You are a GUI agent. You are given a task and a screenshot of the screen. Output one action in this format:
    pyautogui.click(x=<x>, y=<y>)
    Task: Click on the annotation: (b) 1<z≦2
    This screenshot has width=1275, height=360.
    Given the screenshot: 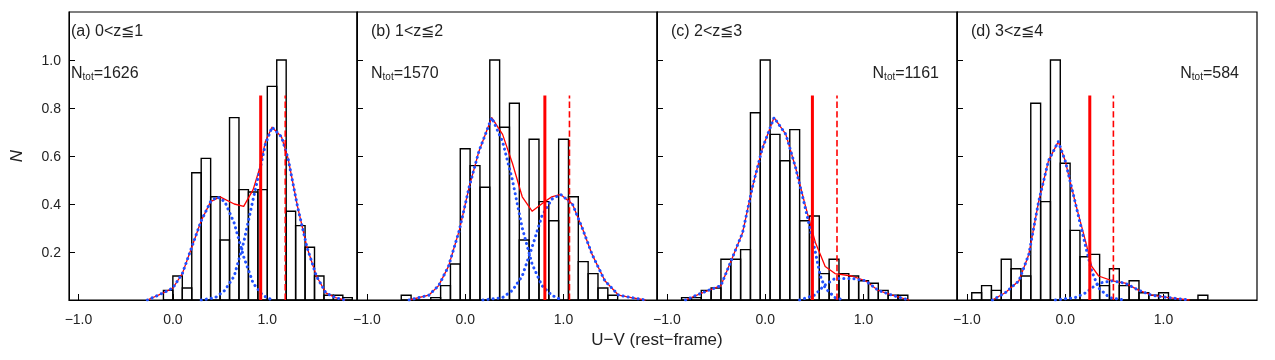 What is the action you would take?
    pyautogui.click(x=407, y=30)
    